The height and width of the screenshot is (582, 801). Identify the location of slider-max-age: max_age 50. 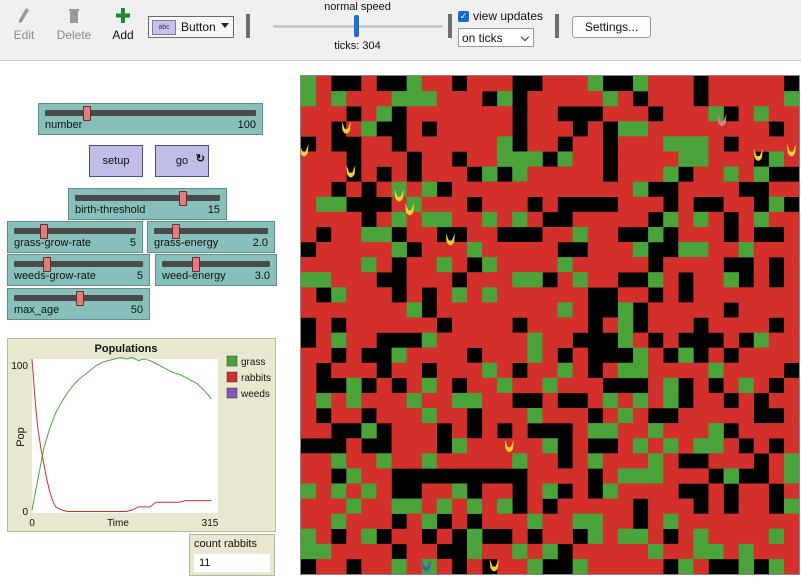
(78, 304).